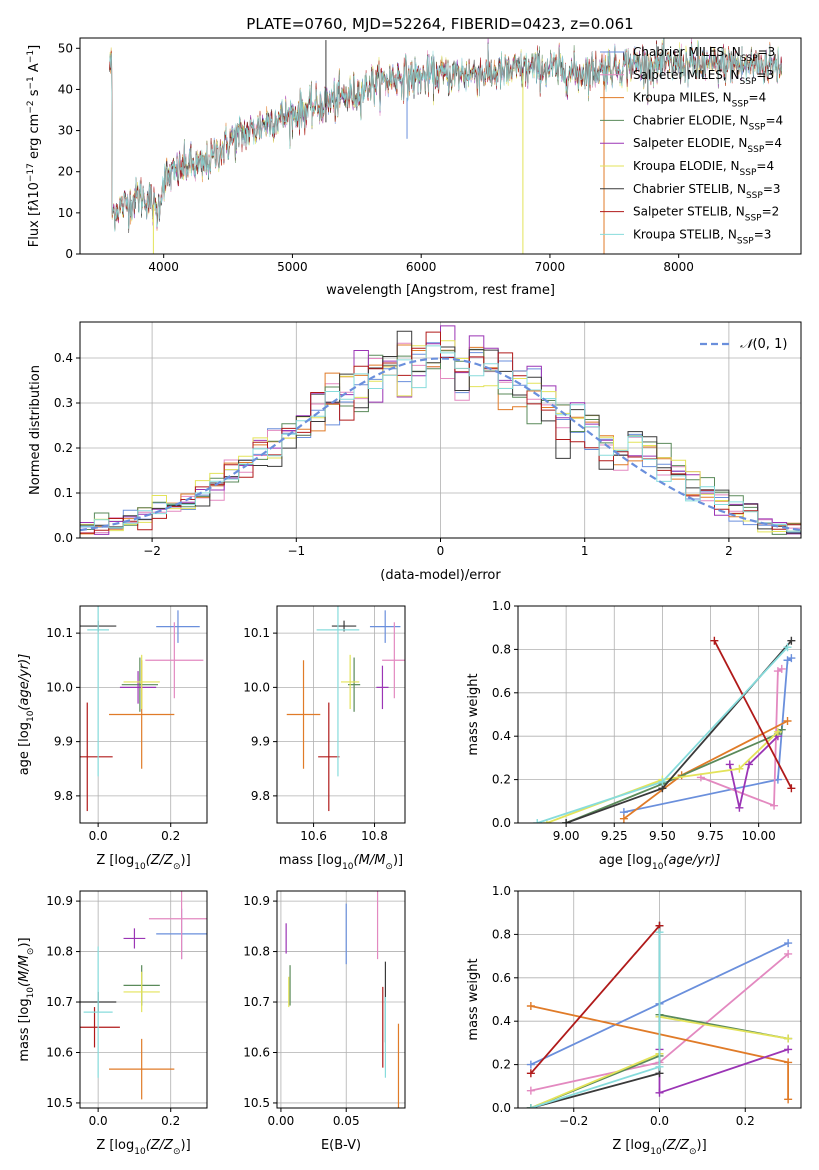 This screenshot has width=819, height=1170. I want to click on x-tick-label: −2, so click(152, 551).